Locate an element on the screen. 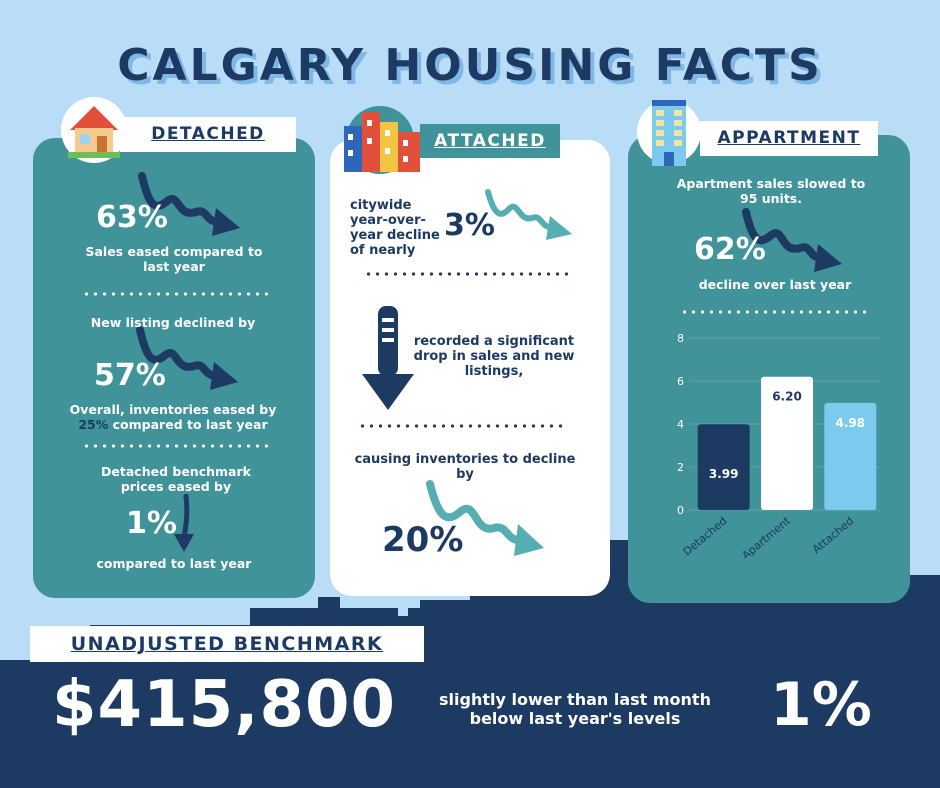  benchmark-label: UNADJUSTED BENCHMARK PRICE: is located at coordinates (227, 658).